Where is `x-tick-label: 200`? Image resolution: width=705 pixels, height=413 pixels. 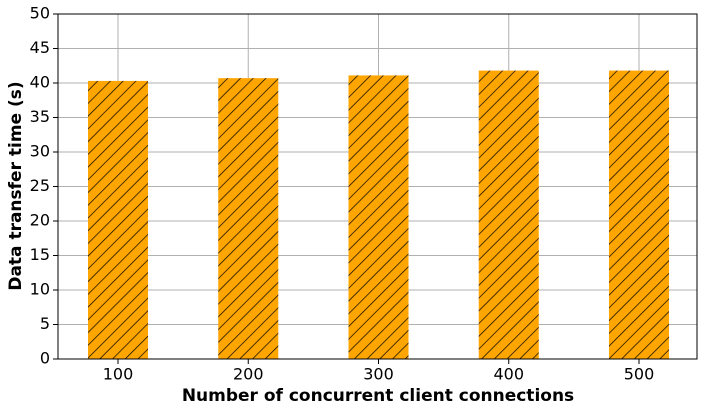 x-tick-label: 200 is located at coordinates (248, 374).